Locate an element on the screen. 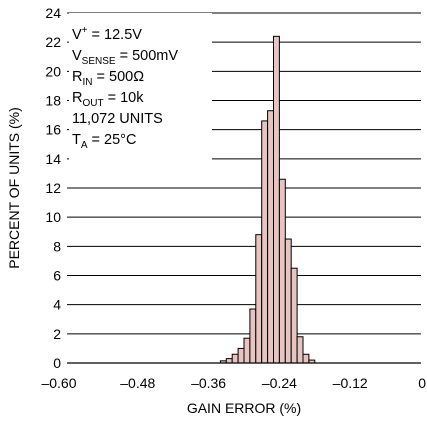 The image size is (427, 428). x-tick-label: –0.36 is located at coordinates (208, 383).